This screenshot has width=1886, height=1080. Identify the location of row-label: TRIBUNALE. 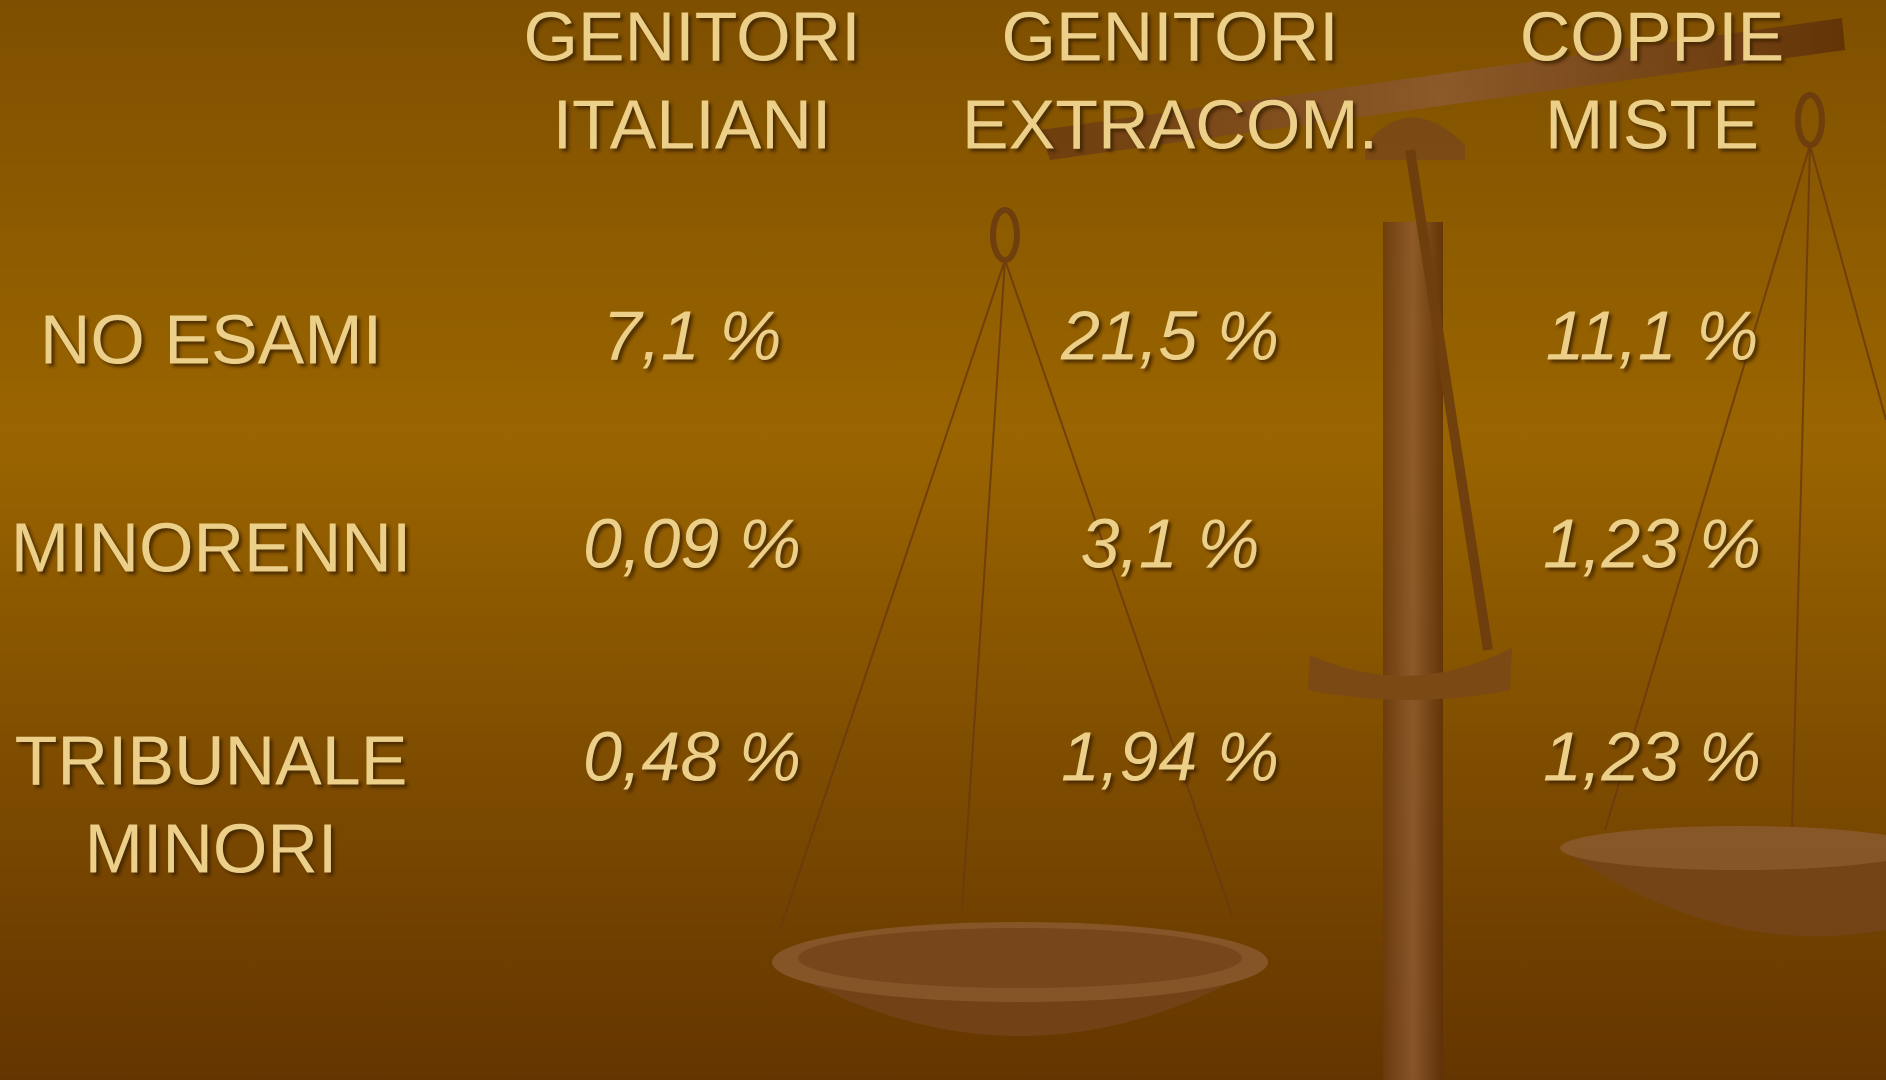
(211, 760).